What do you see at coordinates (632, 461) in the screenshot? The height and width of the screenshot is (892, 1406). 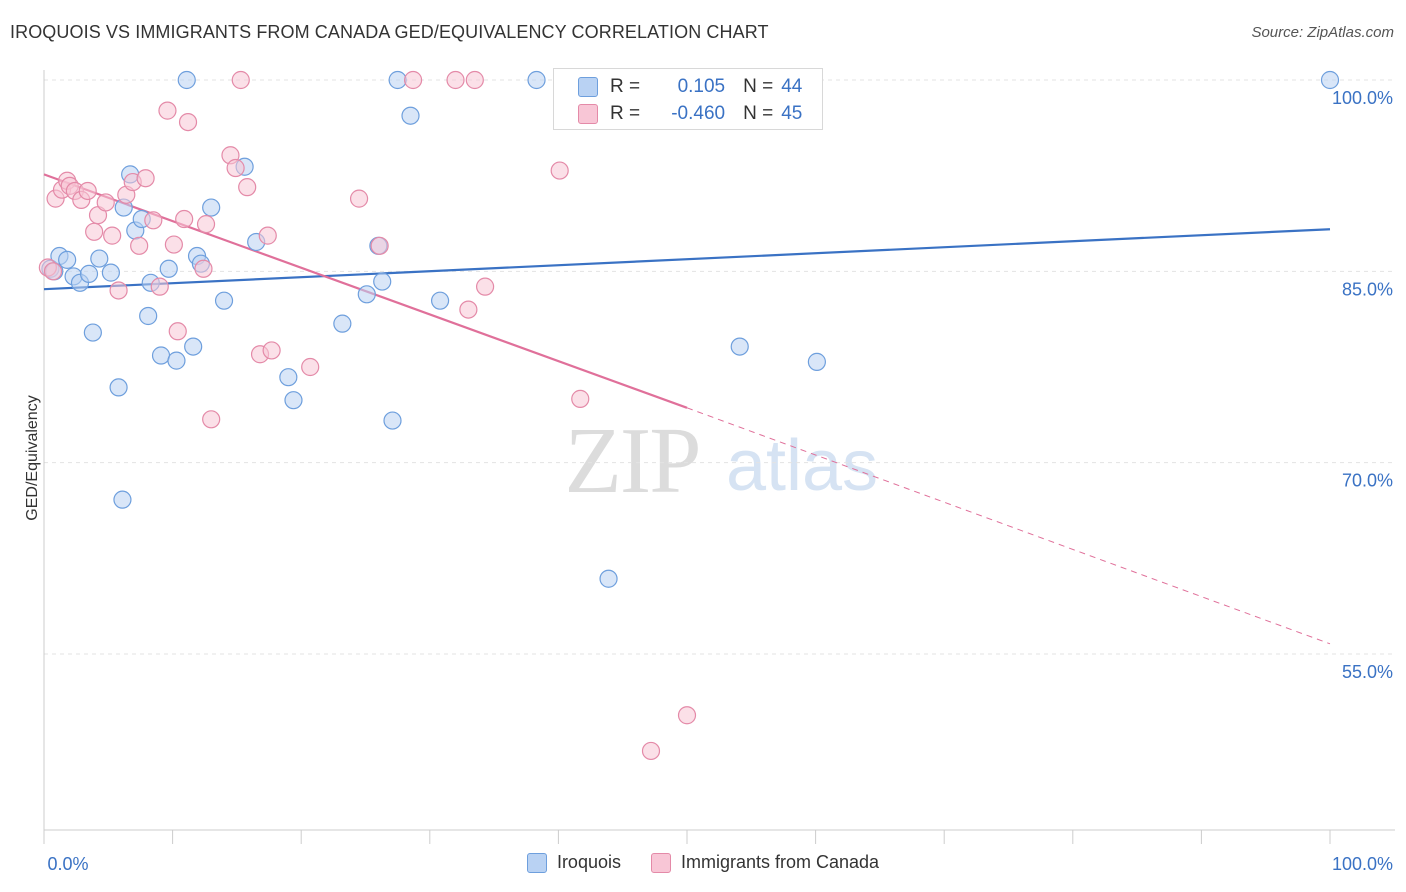 I see `watermark-zip: ZIP` at bounding box center [632, 461].